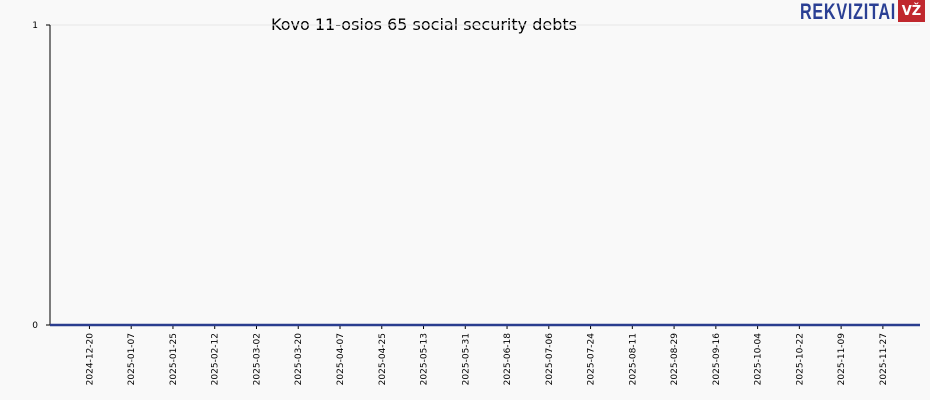  Describe the element at coordinates (35, 26) in the screenshot. I see `y-tick-label: 1` at that location.